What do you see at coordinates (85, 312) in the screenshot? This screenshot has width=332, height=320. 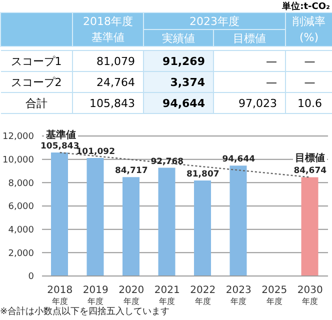 I see `text: ※合計は小数点以下を四捨五入しています` at bounding box center [85, 312].